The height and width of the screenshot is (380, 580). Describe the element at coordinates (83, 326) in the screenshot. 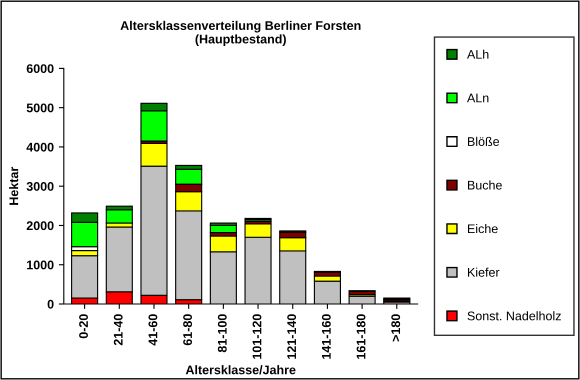

I see `x-tick-label: 0-20` at that location.